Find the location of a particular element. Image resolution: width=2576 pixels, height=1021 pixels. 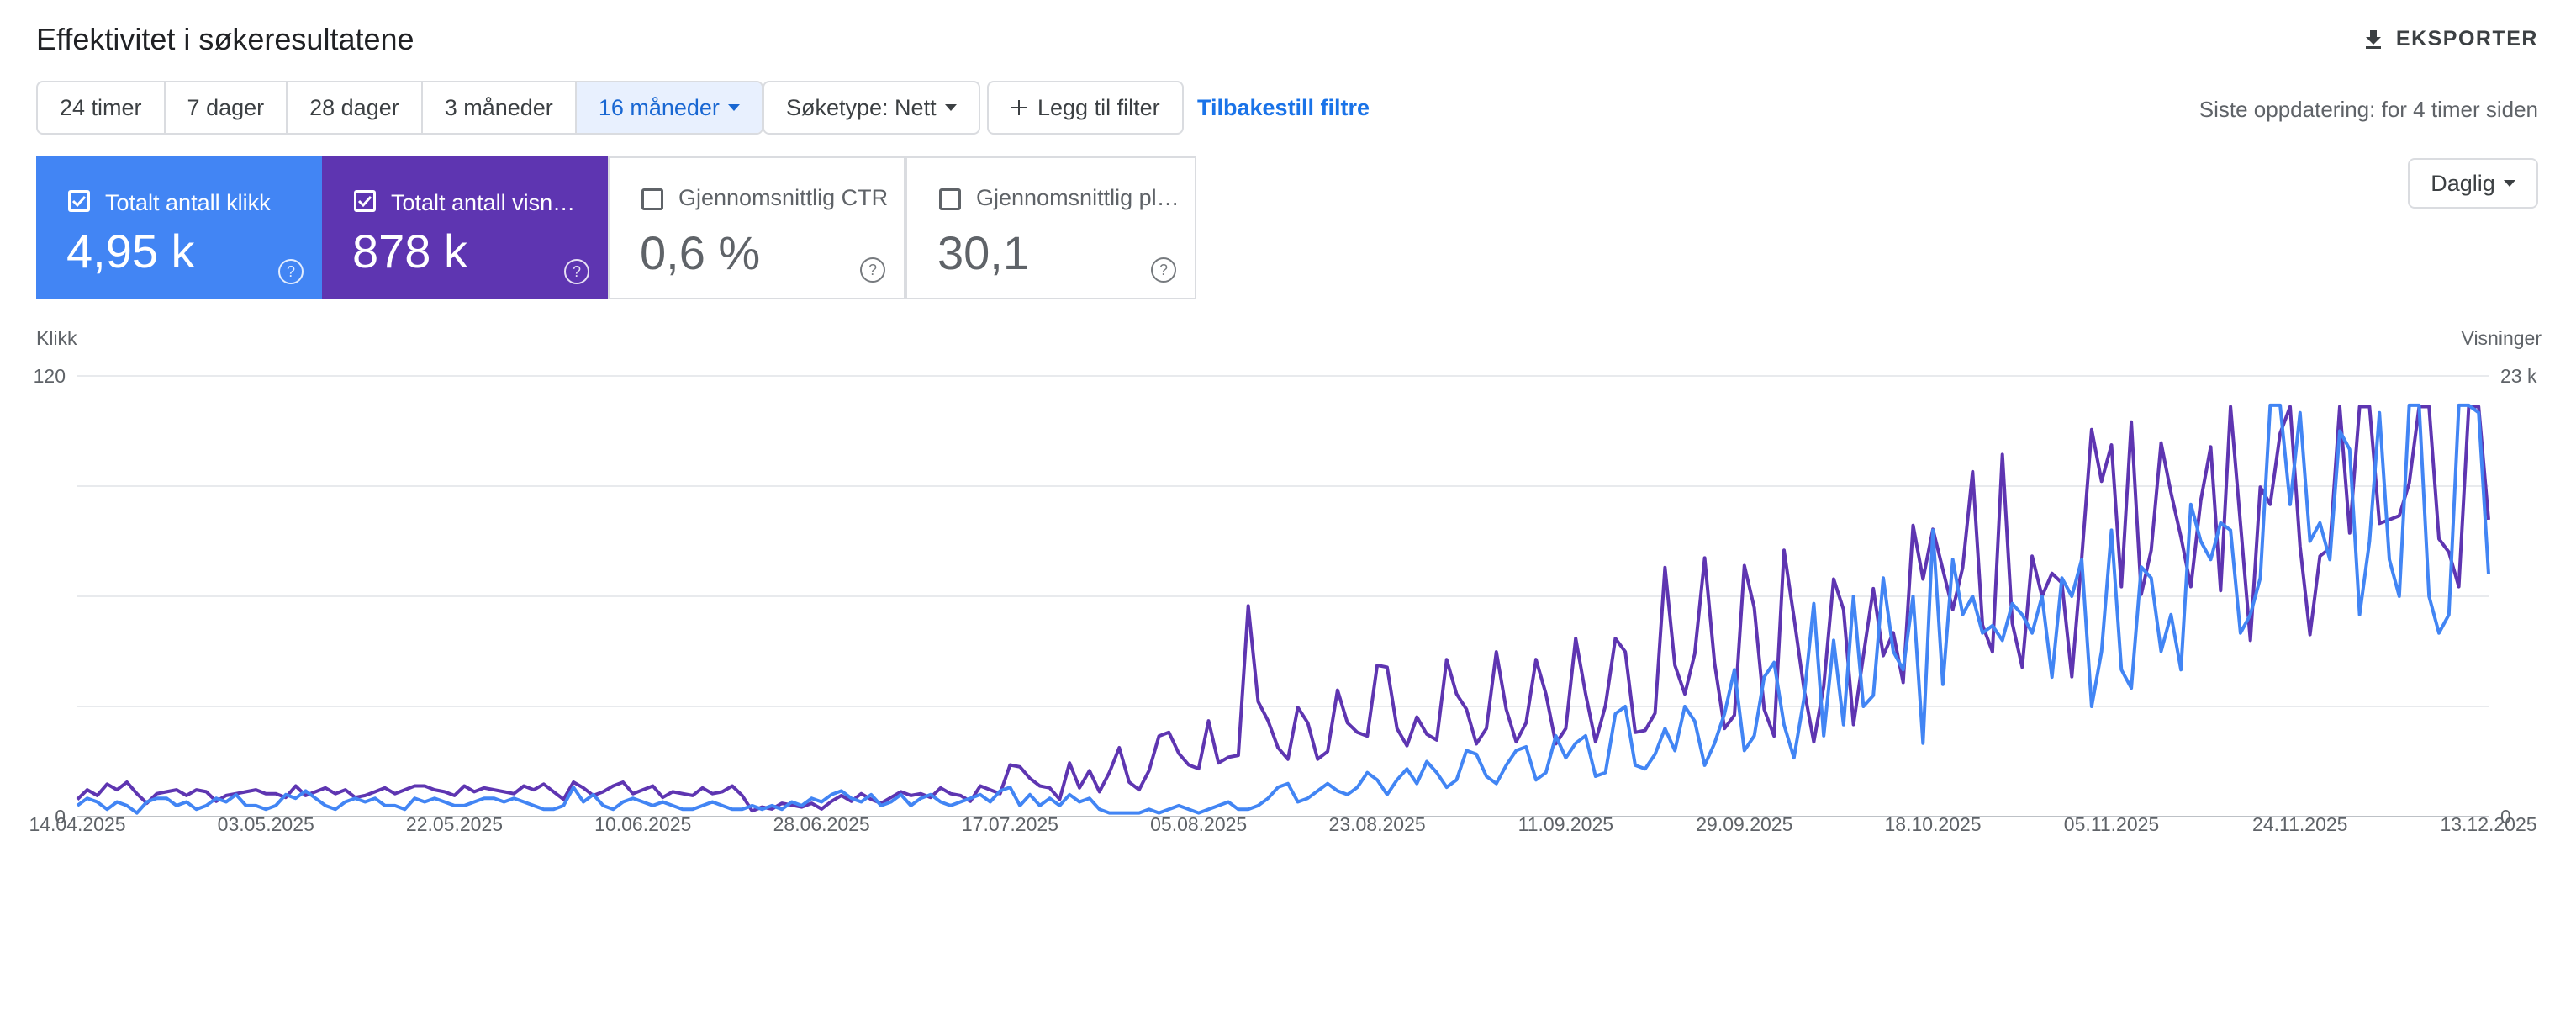

period-option: 3 måneder is located at coordinates (500, 108).